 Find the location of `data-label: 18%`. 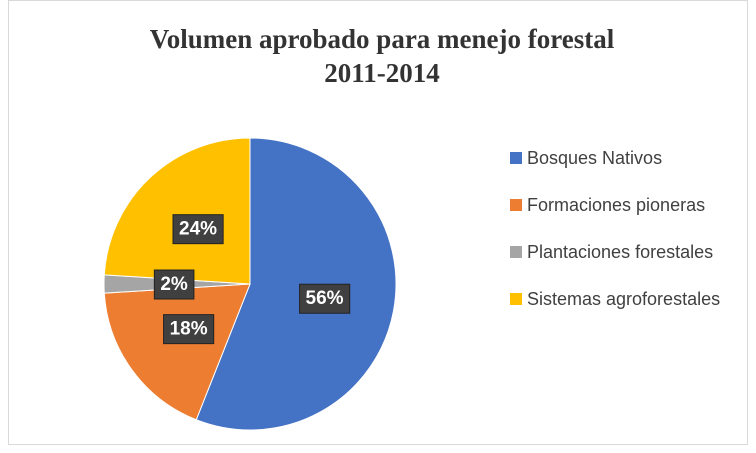

data-label: 18% is located at coordinates (189, 329).